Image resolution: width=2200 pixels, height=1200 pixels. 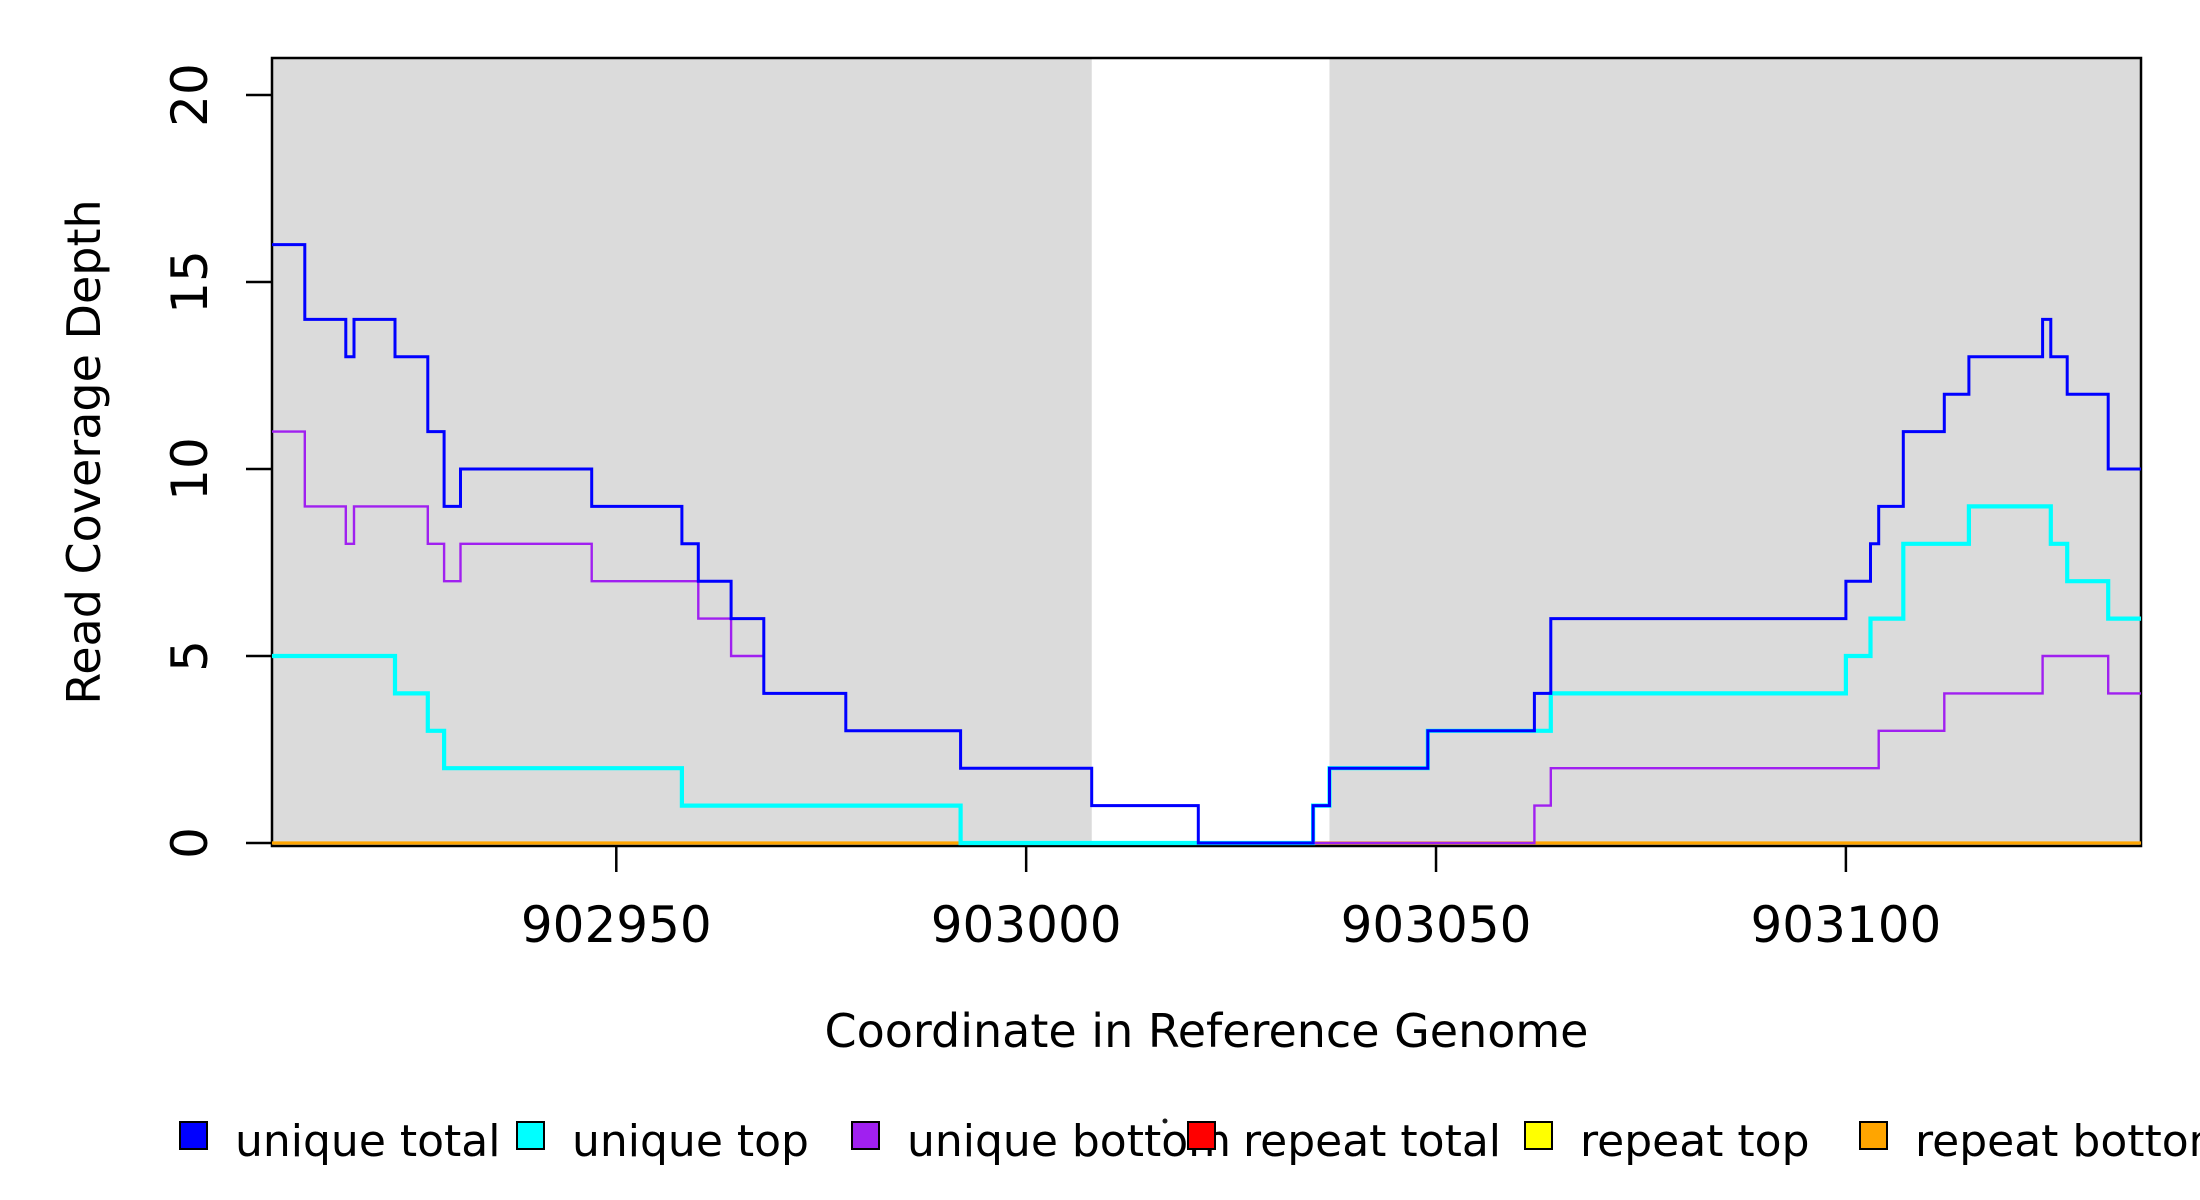 I want to click on legend-label-repeat-bottom: repeat bottom, so click(x=2057, y=1141).